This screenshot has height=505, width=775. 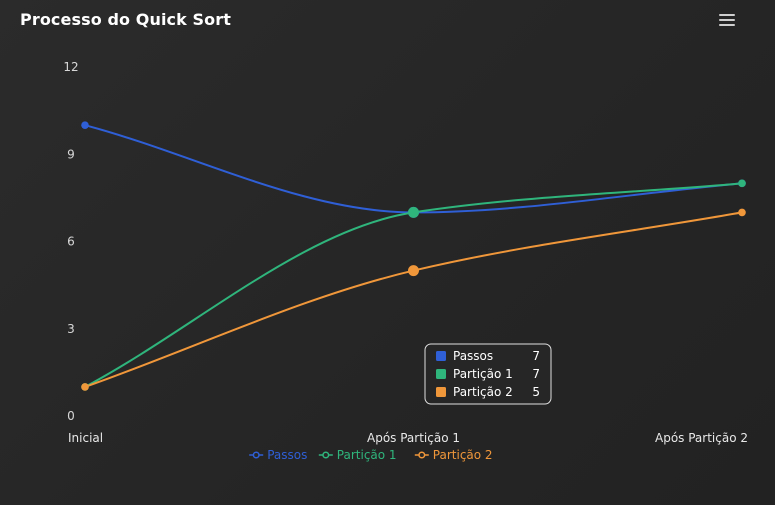 What do you see at coordinates (473, 356) in the screenshot?
I see `tooltip-series-name: Passos` at bounding box center [473, 356].